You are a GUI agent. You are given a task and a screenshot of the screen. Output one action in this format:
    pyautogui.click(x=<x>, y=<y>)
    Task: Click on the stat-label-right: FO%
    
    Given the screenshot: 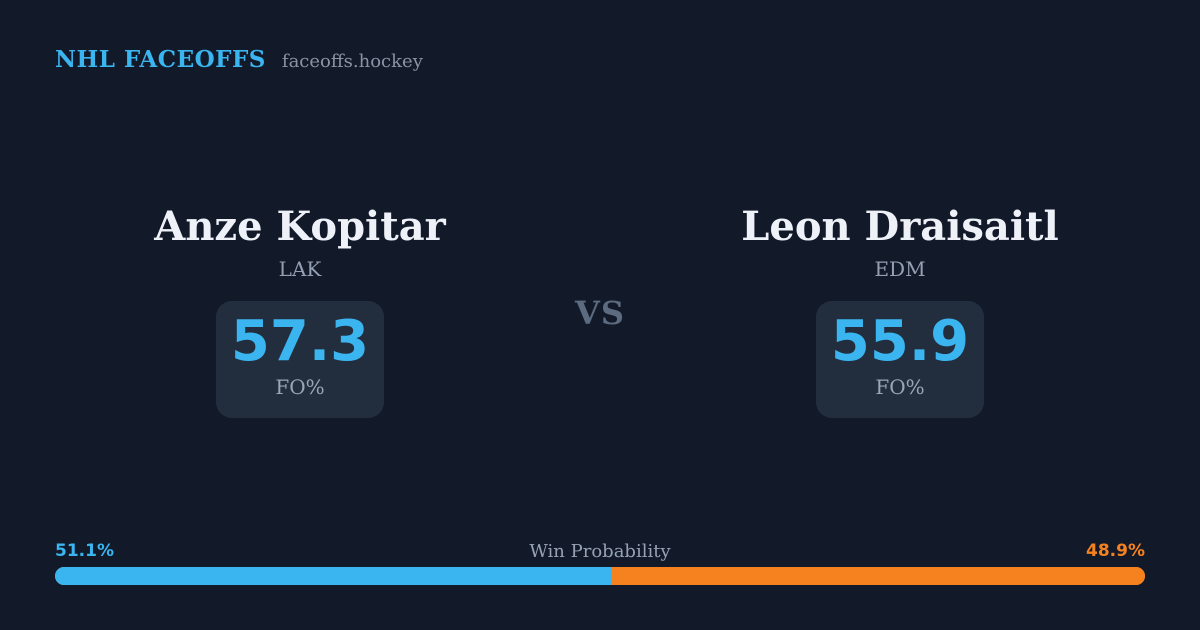 What is the action you would take?
    pyautogui.click(x=900, y=387)
    